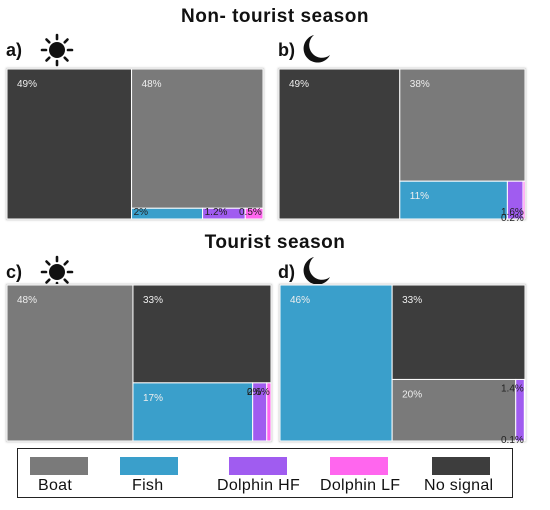  I want to click on tile-label-boat: 20%, so click(412, 394).